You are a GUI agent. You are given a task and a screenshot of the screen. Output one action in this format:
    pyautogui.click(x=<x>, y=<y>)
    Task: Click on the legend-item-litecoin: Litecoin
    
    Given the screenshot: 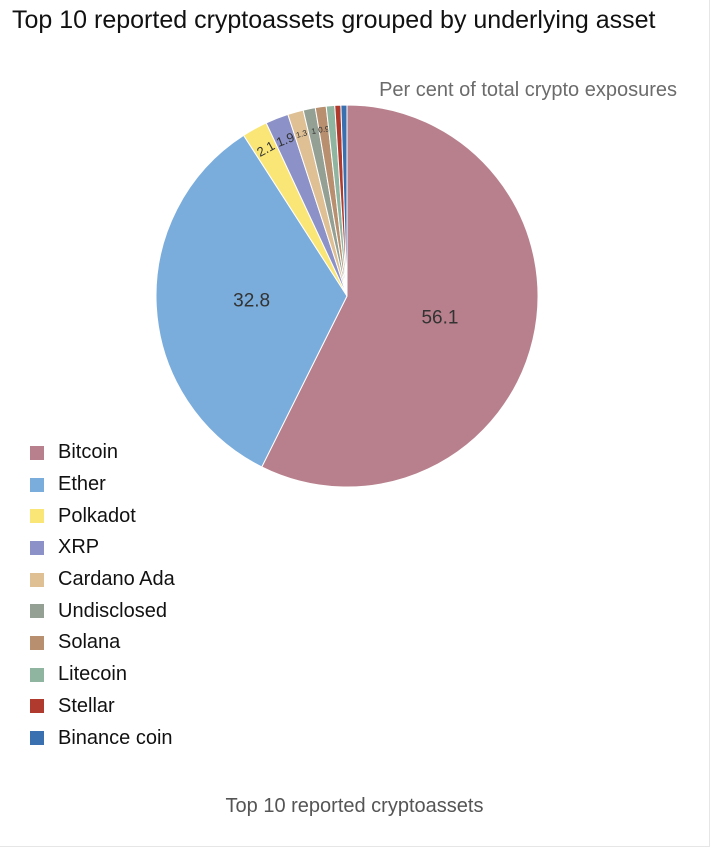 What is the action you would take?
    pyautogui.click(x=102, y=675)
    